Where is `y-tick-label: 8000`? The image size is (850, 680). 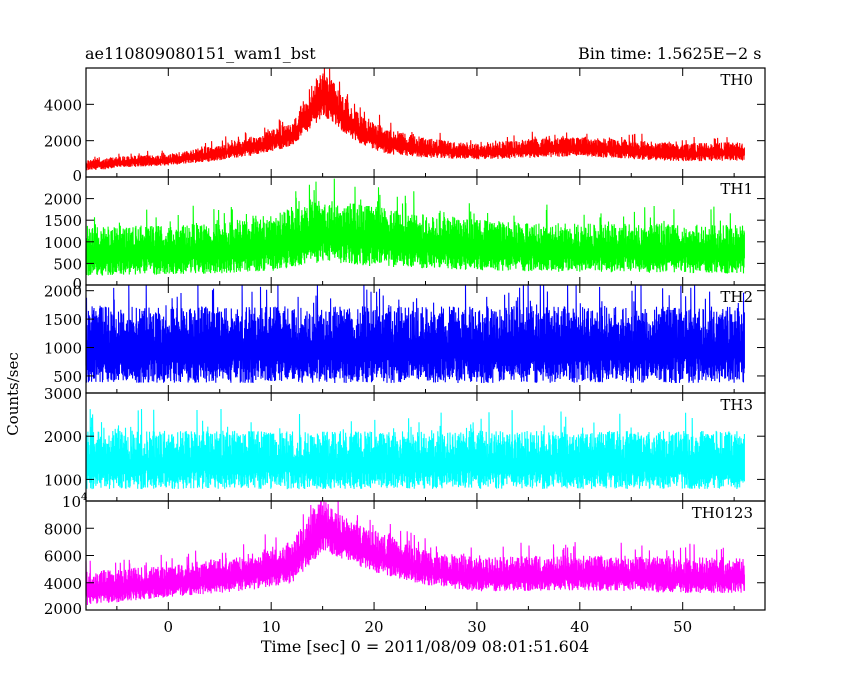 y-tick-label: 8000 is located at coordinates (63, 529).